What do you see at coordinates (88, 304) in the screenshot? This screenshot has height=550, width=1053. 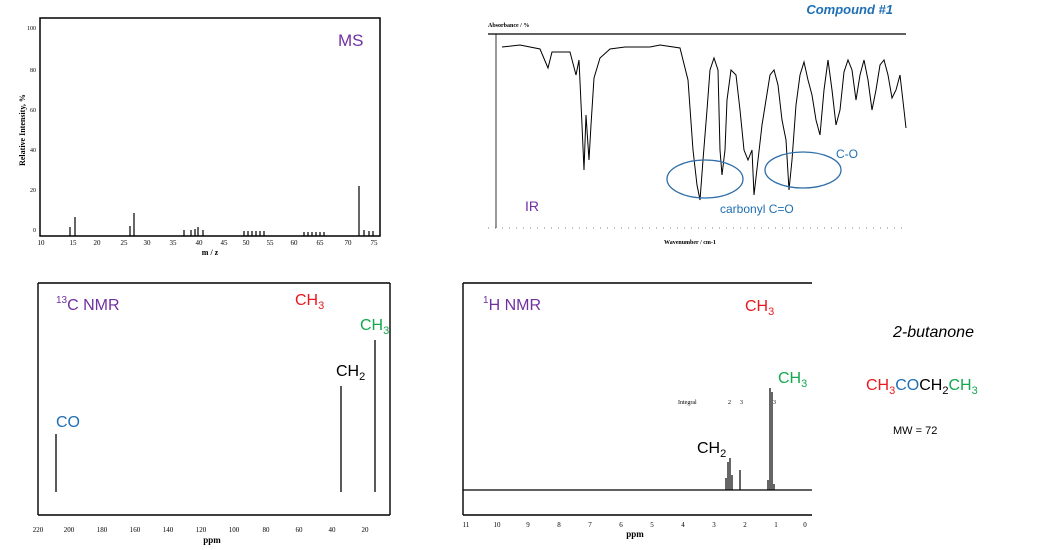 I see `c13-title: 13C NMR` at bounding box center [88, 304].